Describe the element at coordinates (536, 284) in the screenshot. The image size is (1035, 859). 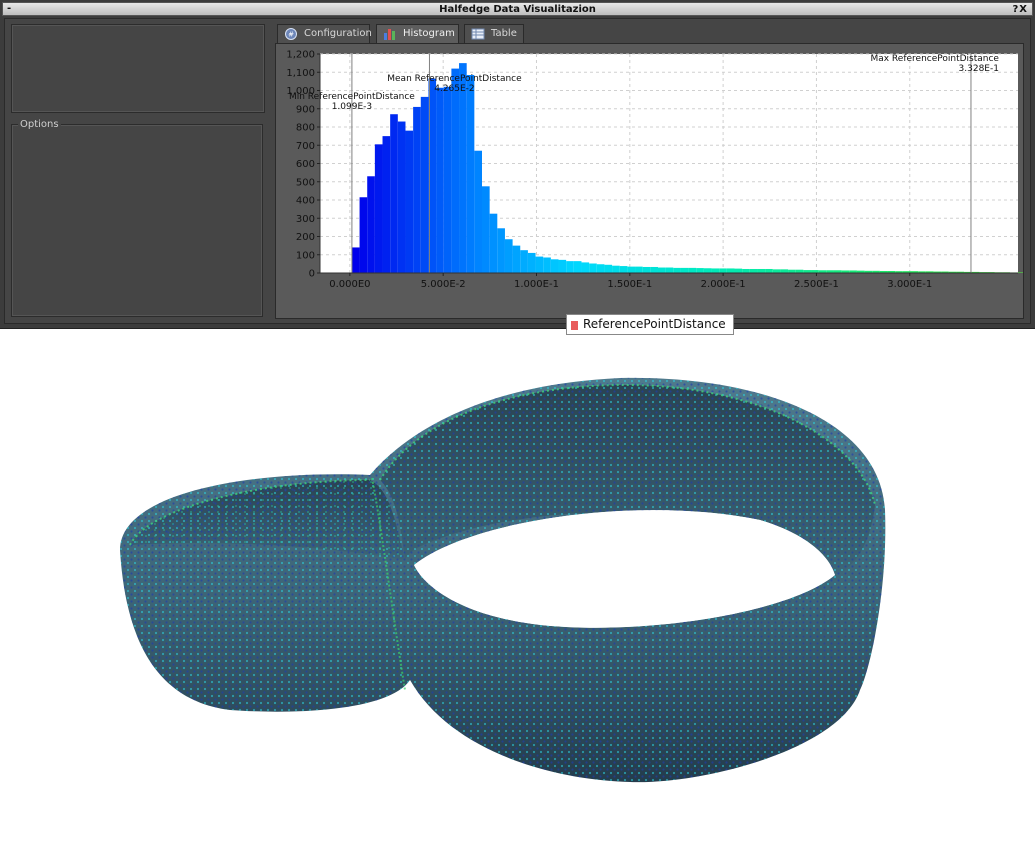
I see `x-tick-label: 1.000E-1` at that location.